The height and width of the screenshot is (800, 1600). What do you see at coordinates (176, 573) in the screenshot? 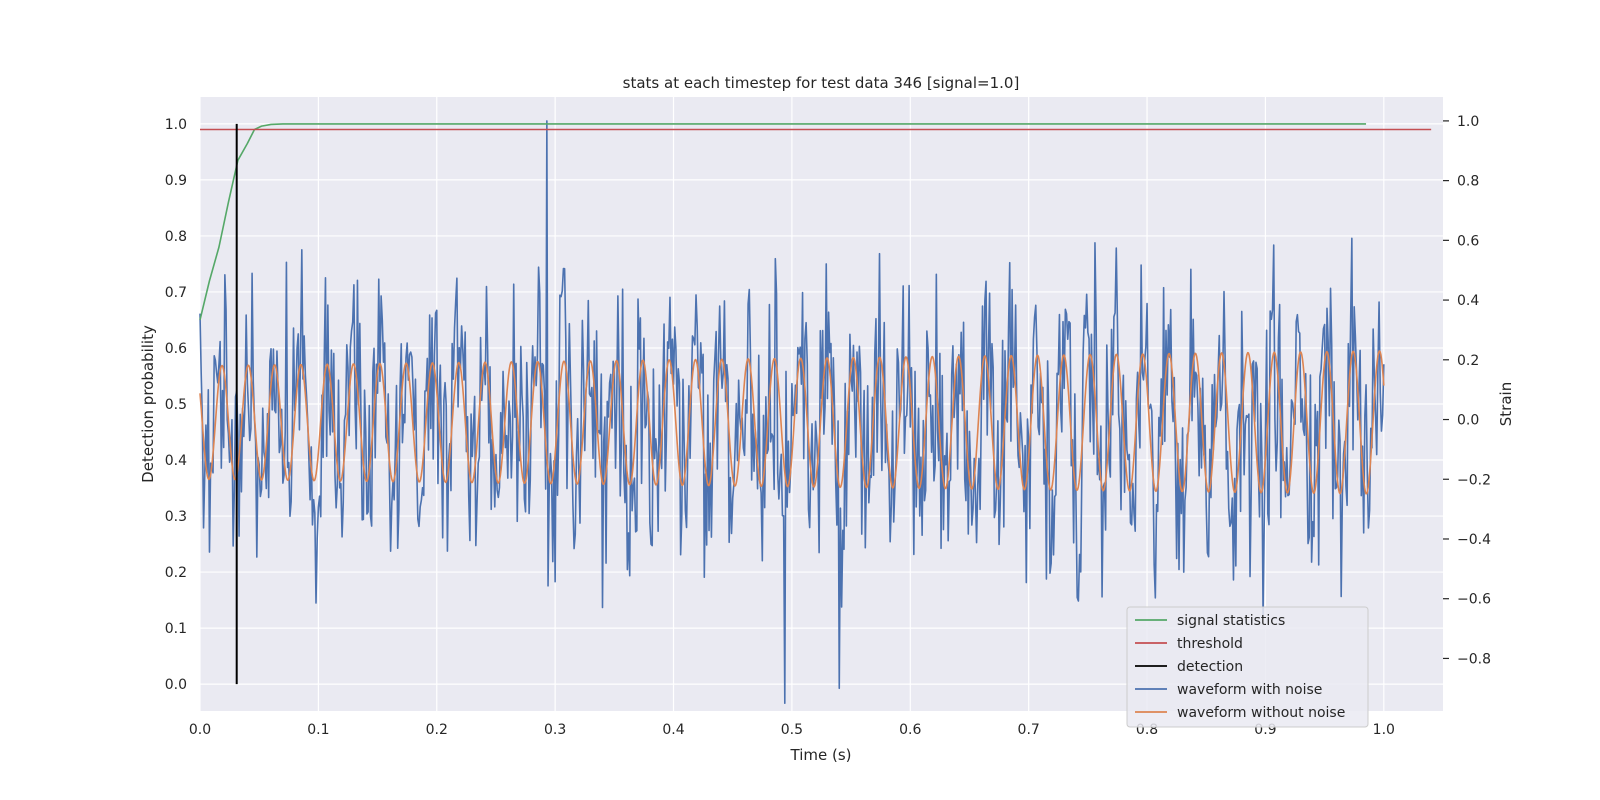
I see `y-tick-label: 0.2` at bounding box center [176, 573].